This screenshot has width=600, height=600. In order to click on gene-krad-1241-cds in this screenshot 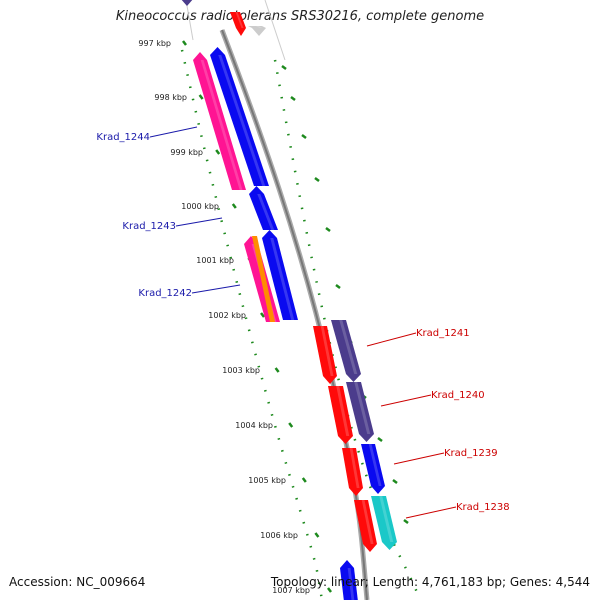, I will do `click(346, 351)`.